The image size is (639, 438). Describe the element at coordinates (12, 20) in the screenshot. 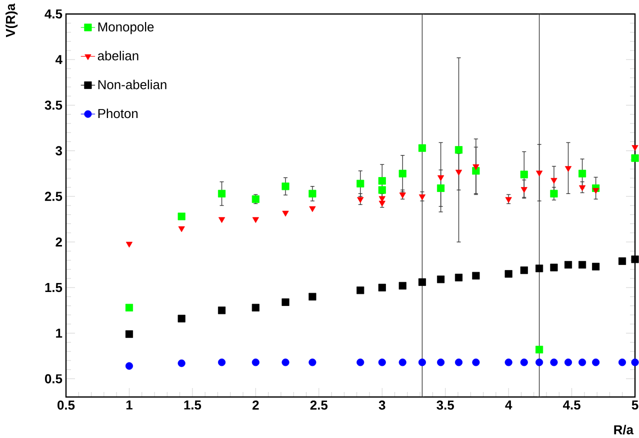

I see `y-axis-title: V(R)a` at that location.